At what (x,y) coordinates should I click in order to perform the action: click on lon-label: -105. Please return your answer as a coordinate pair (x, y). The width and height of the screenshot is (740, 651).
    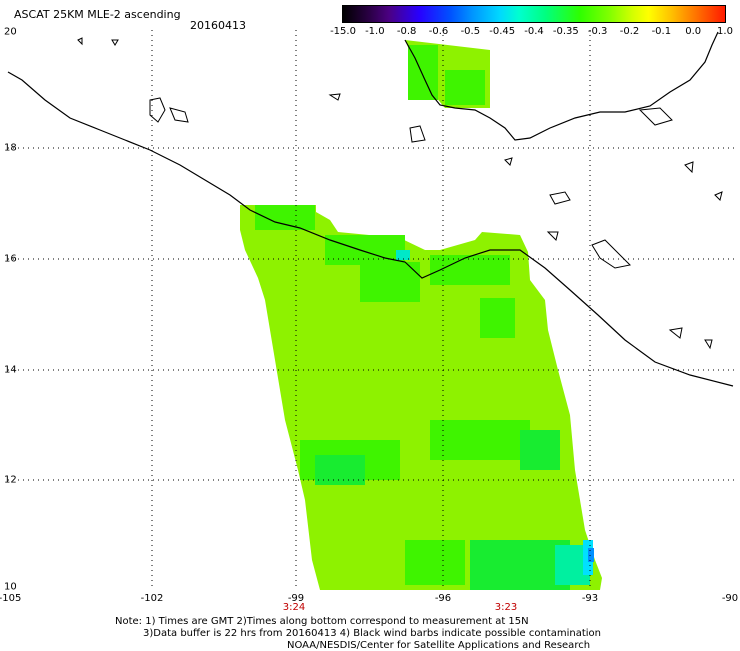
    Looking at the image, I should click on (11, 598).